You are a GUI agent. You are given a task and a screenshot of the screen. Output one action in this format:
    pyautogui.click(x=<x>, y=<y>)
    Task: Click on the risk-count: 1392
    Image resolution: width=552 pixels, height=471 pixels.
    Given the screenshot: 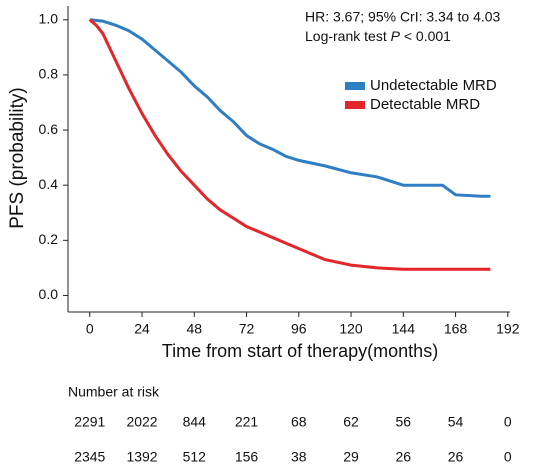 What is the action you would take?
    pyautogui.click(x=141, y=457)
    